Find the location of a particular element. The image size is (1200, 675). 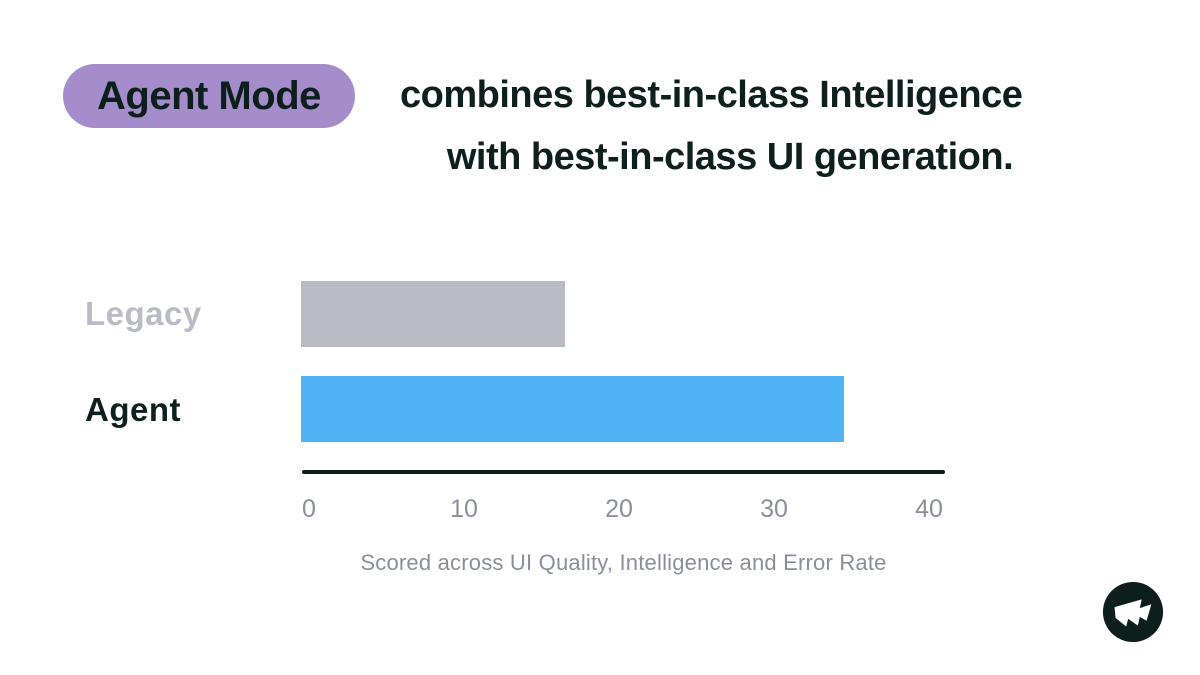

title-line-1: combines best-in-class Intelligence is located at coordinates (711, 95).